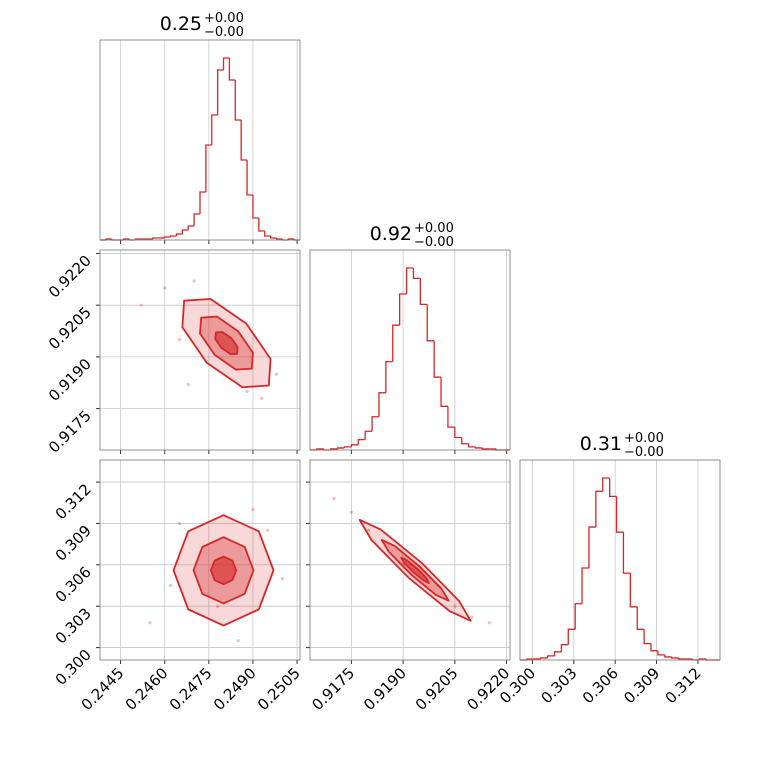 The height and width of the screenshot is (760, 760). Describe the element at coordinates (73, 625) in the screenshot. I see `y-tick-label: 0.303` at that location.